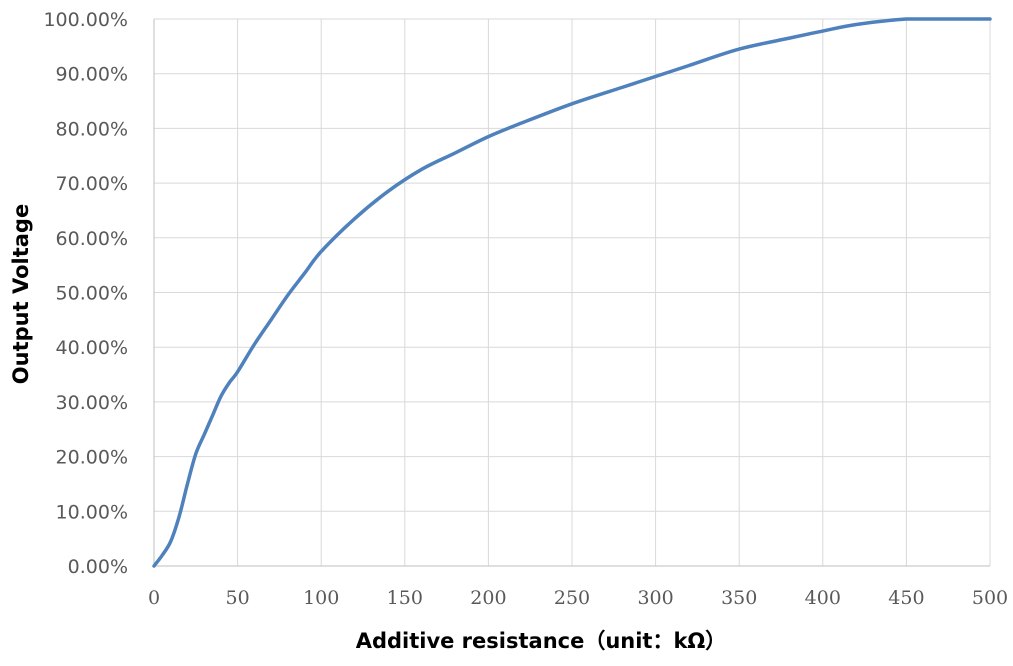 This screenshot has height=666, width=1013. Describe the element at coordinates (238, 598) in the screenshot. I see `x-tick-label: 50` at that location.